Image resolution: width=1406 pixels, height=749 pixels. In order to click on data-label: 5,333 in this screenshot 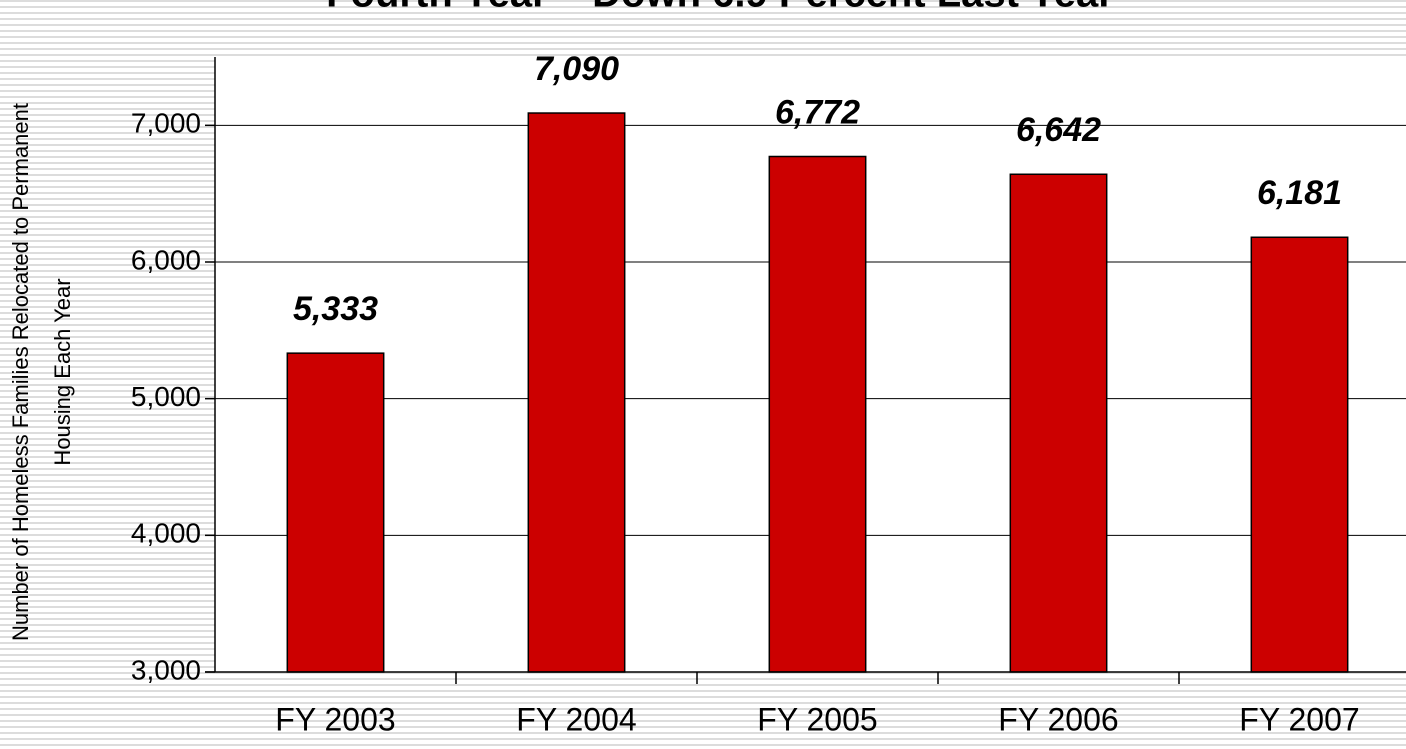, I will do `click(335, 309)`.